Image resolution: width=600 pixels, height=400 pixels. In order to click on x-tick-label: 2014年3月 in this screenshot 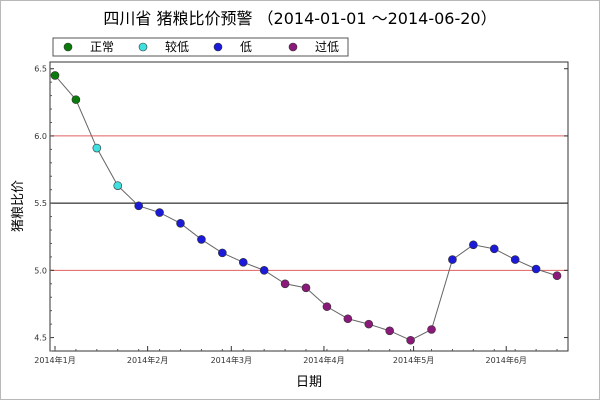, I will do `click(231, 360)`.